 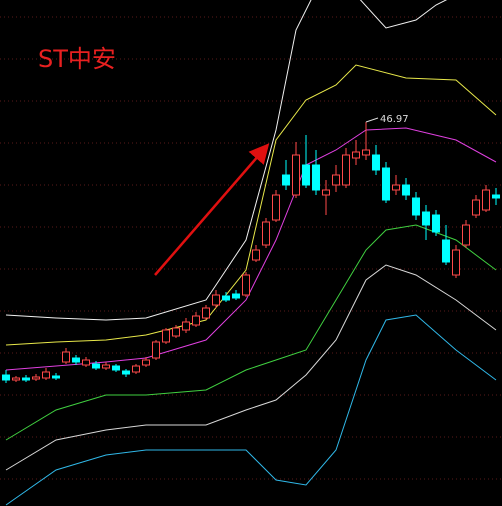 What do you see at coordinates (394, 119) in the screenshot?
I see `high-annotation: 46.97` at bounding box center [394, 119].